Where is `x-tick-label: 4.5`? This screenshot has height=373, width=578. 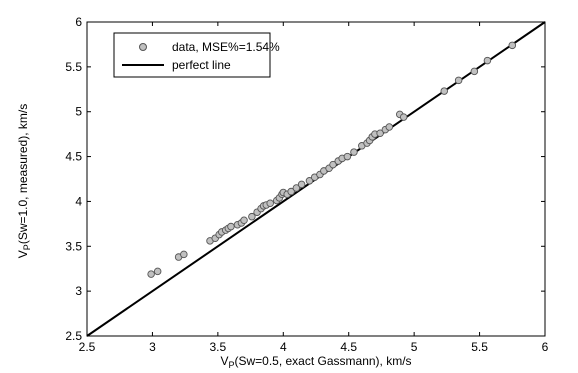
x-tick-label: 4.5 is located at coordinates (348, 347).